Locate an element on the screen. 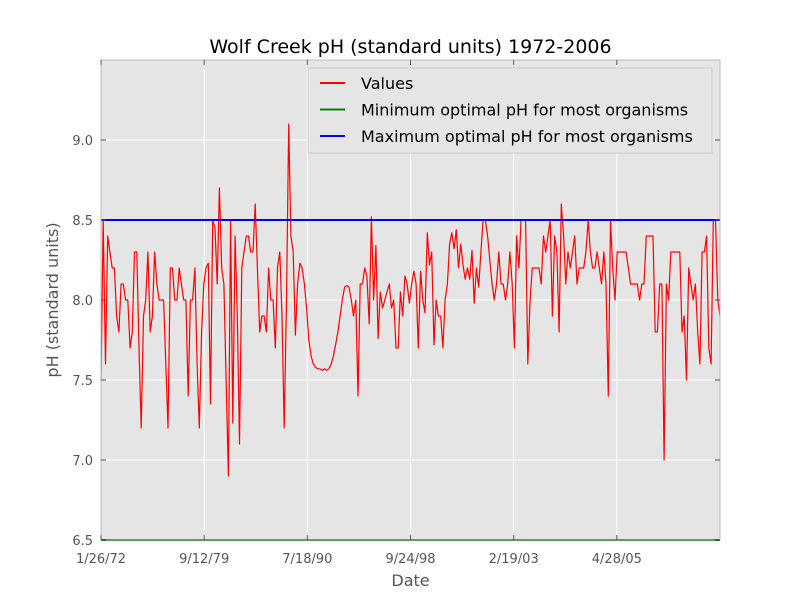  x-tick-label: 9/24/98 is located at coordinates (410, 559).